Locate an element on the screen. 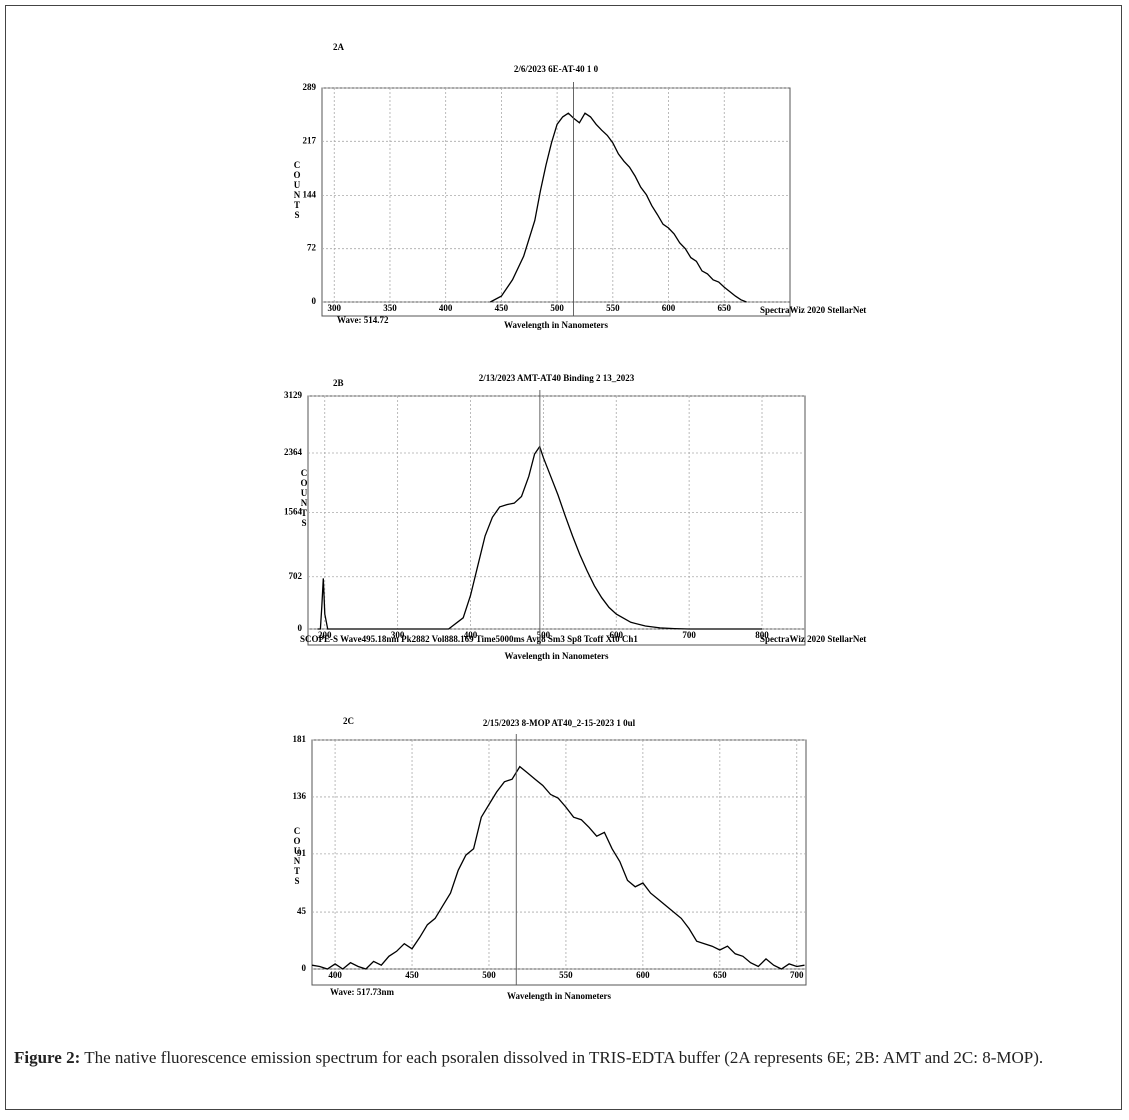  chart-title: 2/15/2023 8-MOP AT40_2-15-2023 1 0ul is located at coordinates (559, 723).